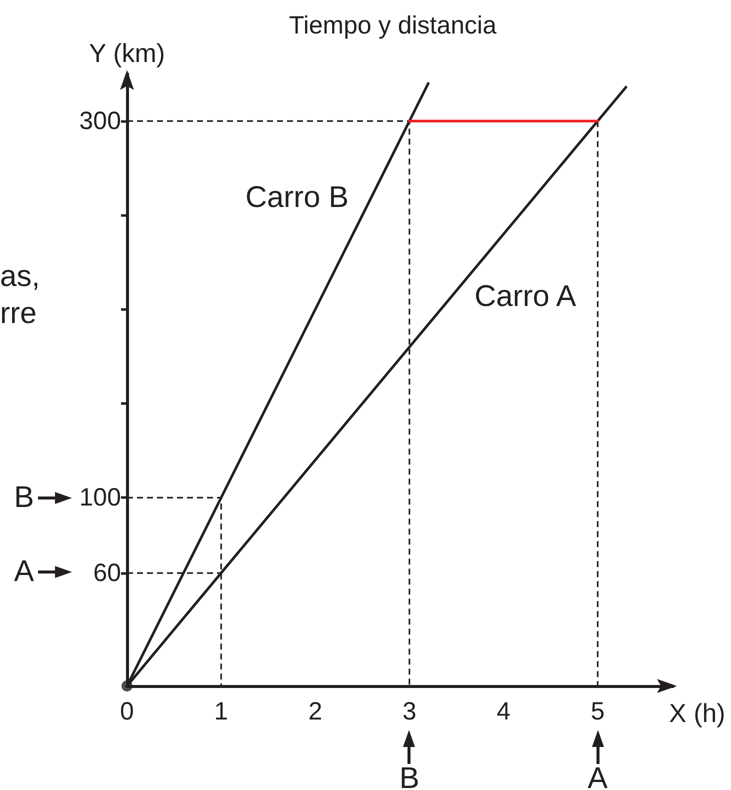 Image resolution: width=731 pixels, height=790 pixels. I want to click on annotation: B, so click(409, 776).